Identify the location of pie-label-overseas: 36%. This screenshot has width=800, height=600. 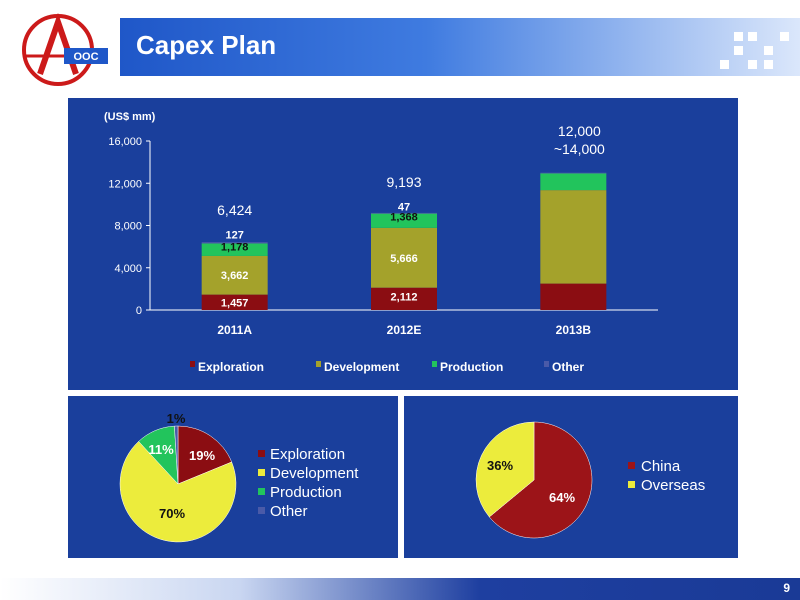
(500, 465).